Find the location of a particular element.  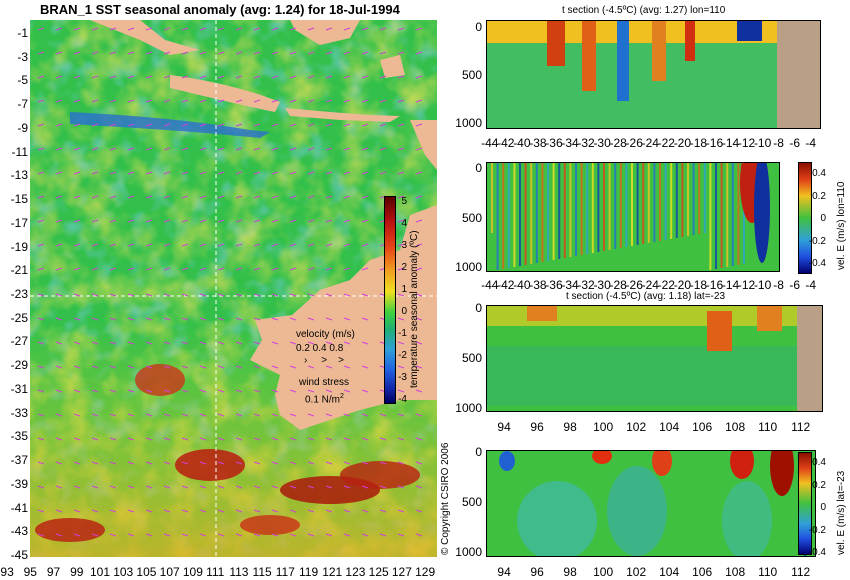

map-y-tick: -27 is located at coordinates (19, 341).